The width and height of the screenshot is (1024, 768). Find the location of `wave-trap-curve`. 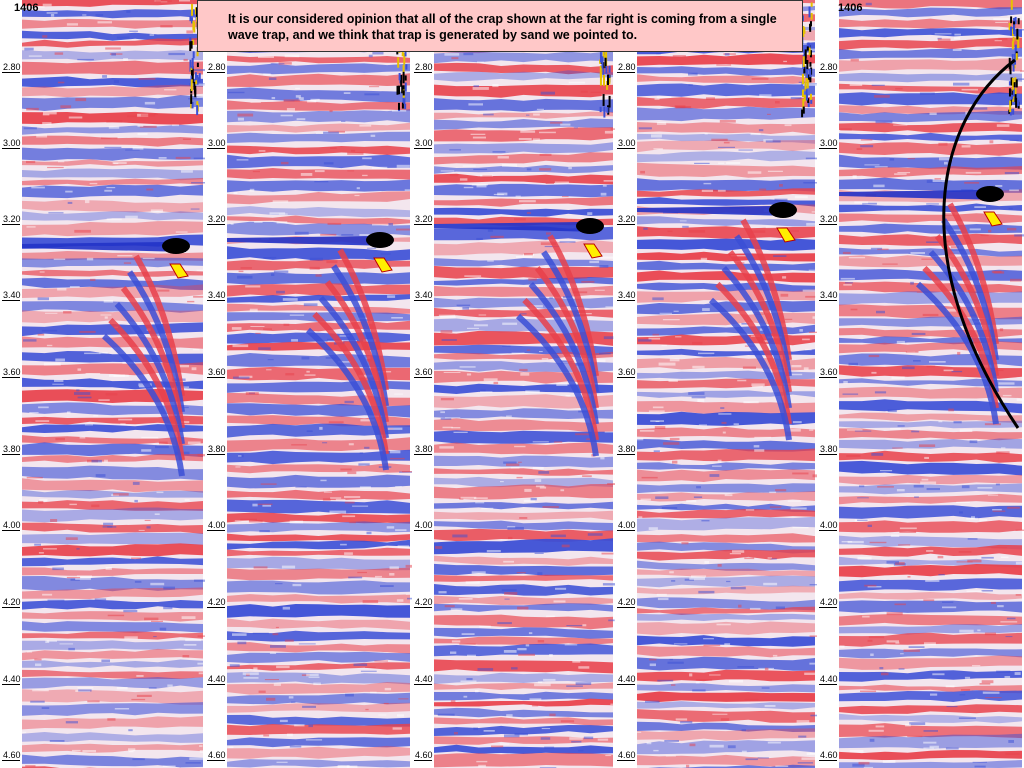

wave-trap-curve is located at coordinates (981, 243).